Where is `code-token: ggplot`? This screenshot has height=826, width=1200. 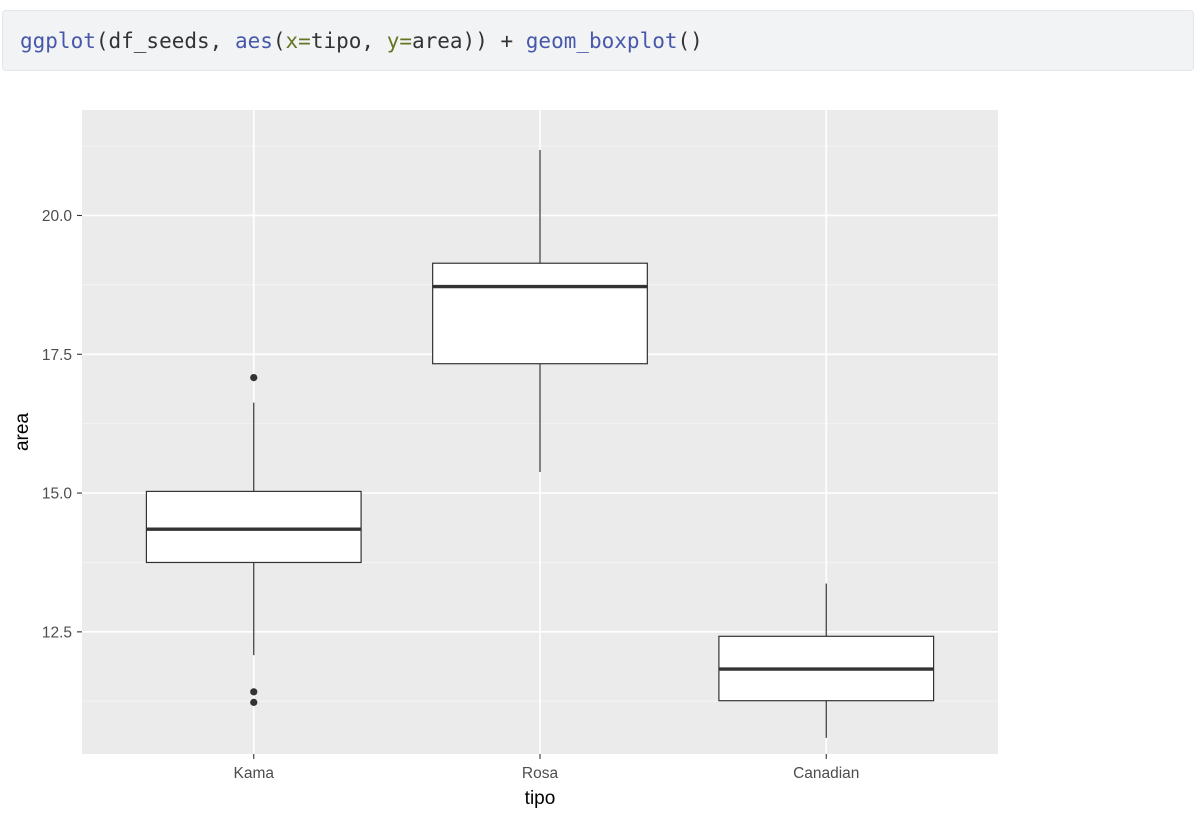
code-token: ggplot is located at coordinates (58, 41).